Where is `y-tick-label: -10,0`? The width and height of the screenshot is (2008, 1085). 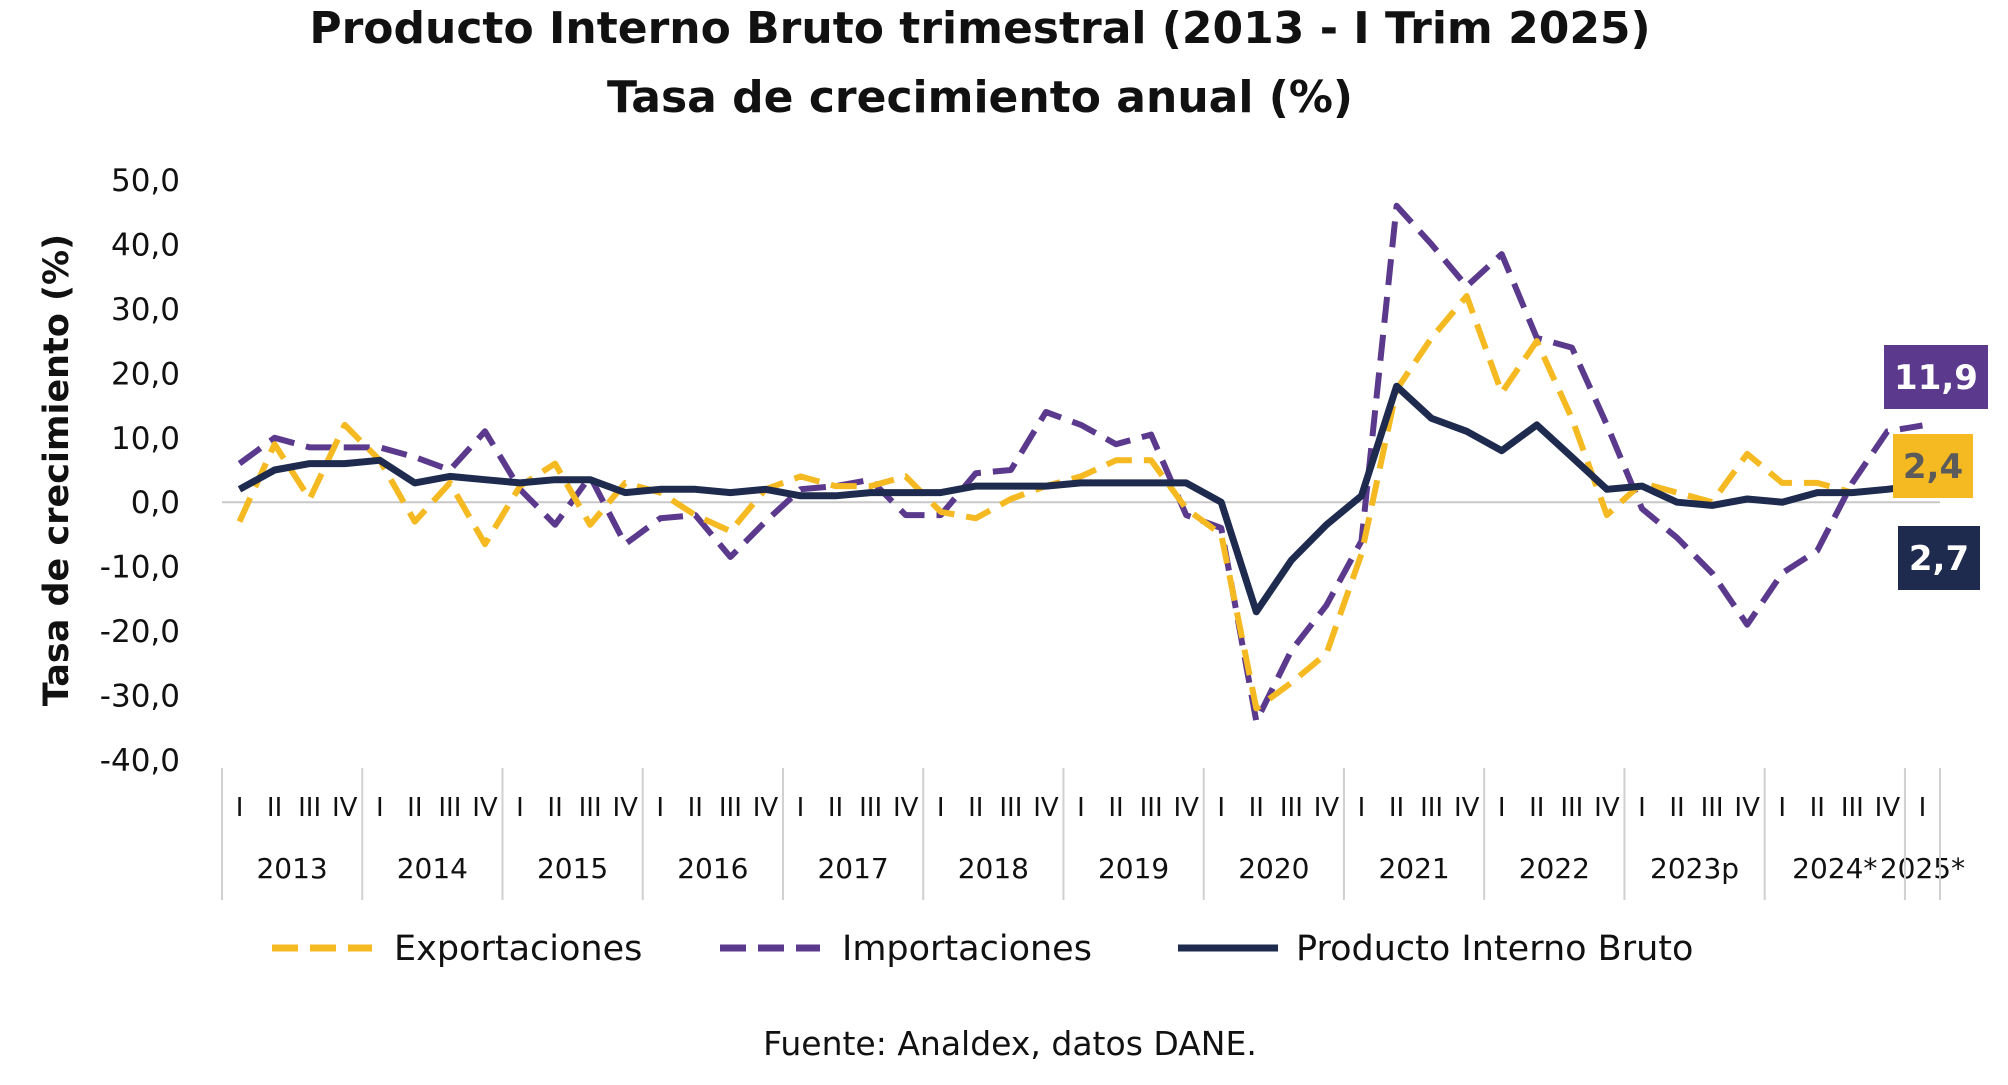 y-tick-label: -10,0 is located at coordinates (140, 568).